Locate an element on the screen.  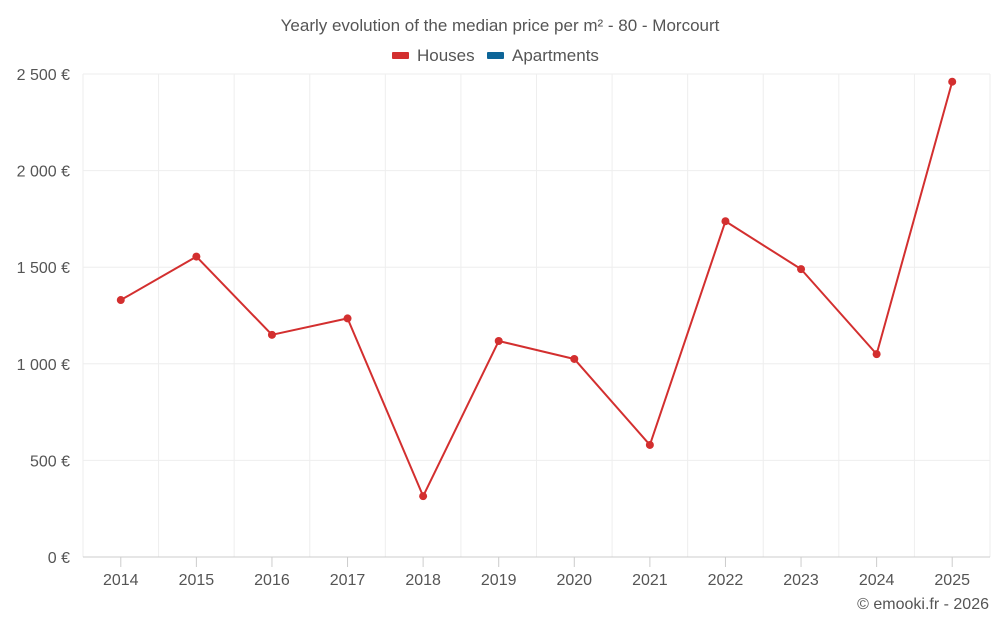
y-tick-label: 1 000 € is located at coordinates (43, 365).